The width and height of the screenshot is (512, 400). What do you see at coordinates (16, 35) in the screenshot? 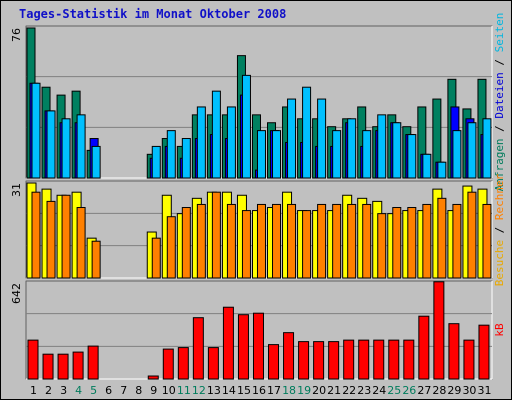
I see `y-max-label: 76` at bounding box center [16, 35].